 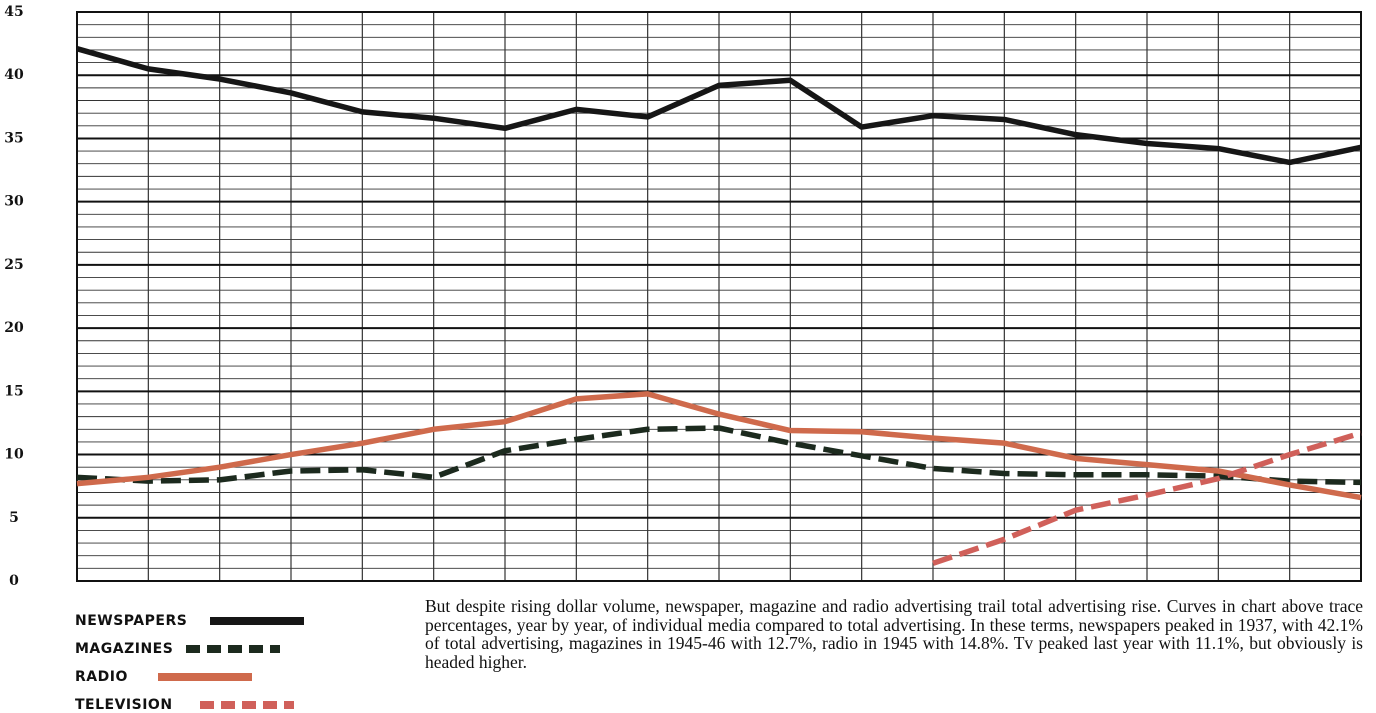 What do you see at coordinates (131, 621) in the screenshot?
I see `legend-label: NEWSPAPERS` at bounding box center [131, 621].